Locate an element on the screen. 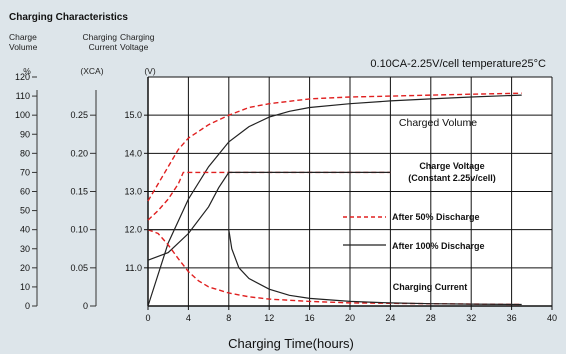 The height and width of the screenshot is (354, 566). voltage-tick-label-14.0: 14.0 is located at coordinates (133, 153).